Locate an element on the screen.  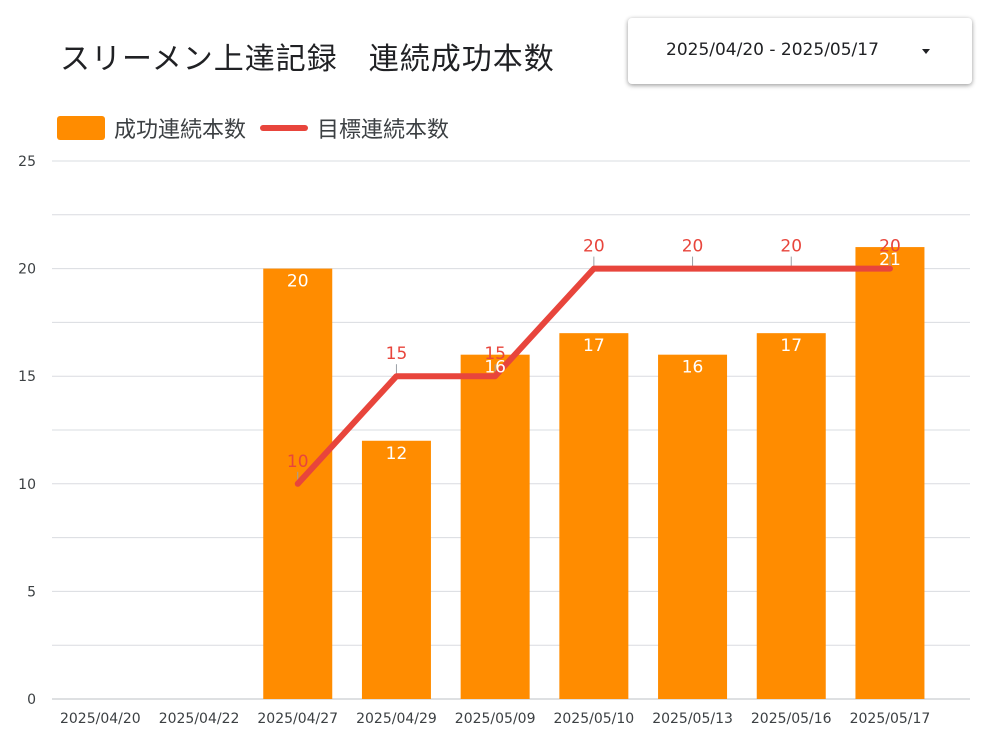
y-tick-label: 5 is located at coordinates (31, 592).